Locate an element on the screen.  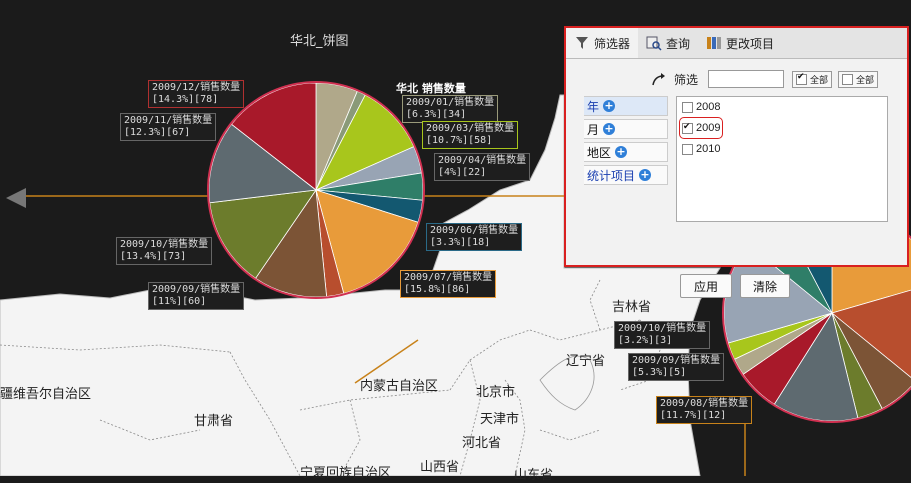
clear-button: 清除 is located at coordinates (765, 286).